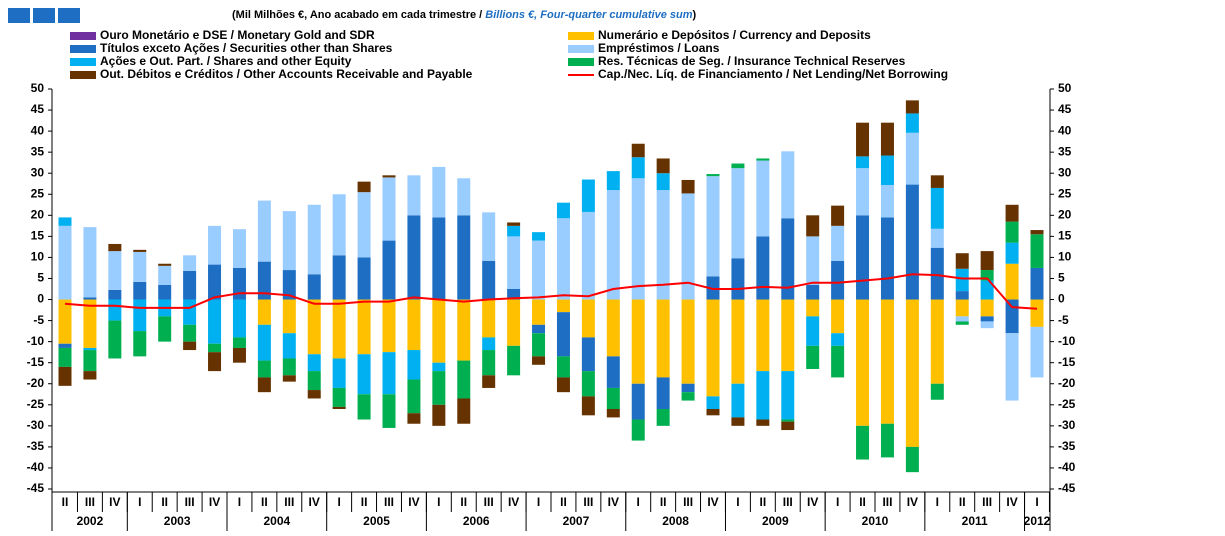  Describe the element at coordinates (177, 521) in the screenshot. I see `year-label: 2003` at that location.